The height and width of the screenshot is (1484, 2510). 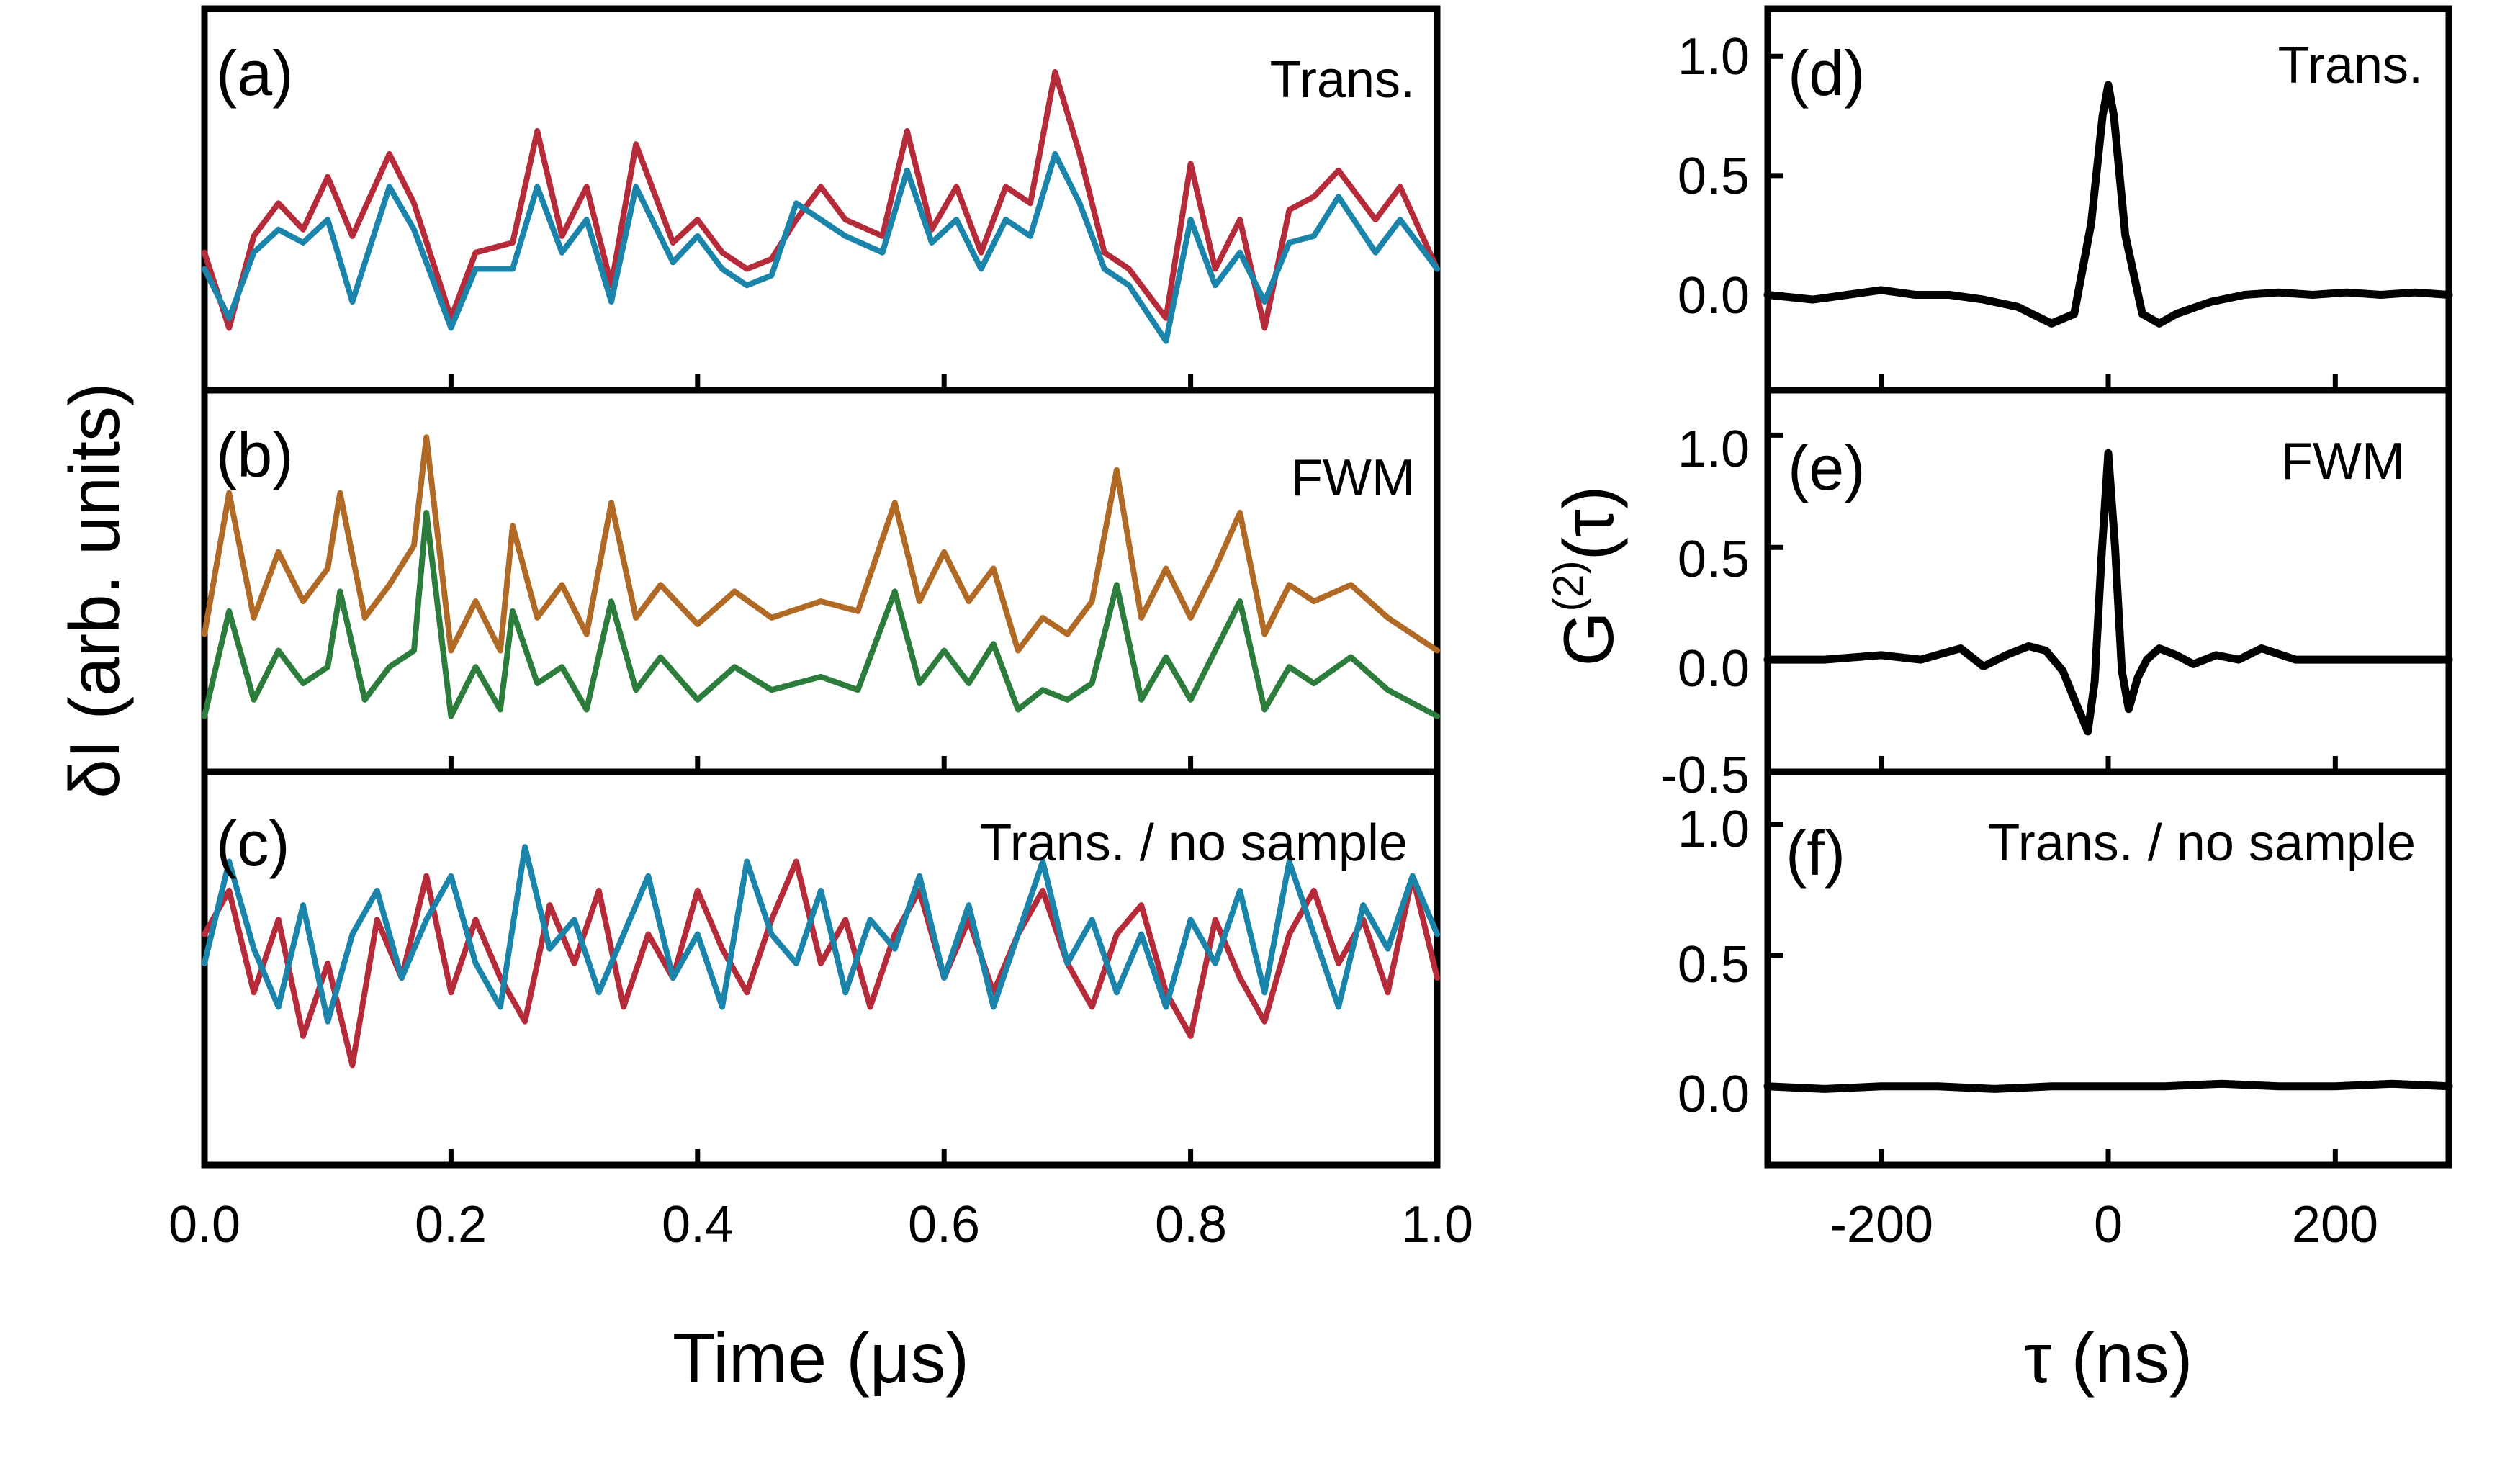 I want to click on panel-f-annotation: Trans. / no sample, so click(x=2202, y=843).